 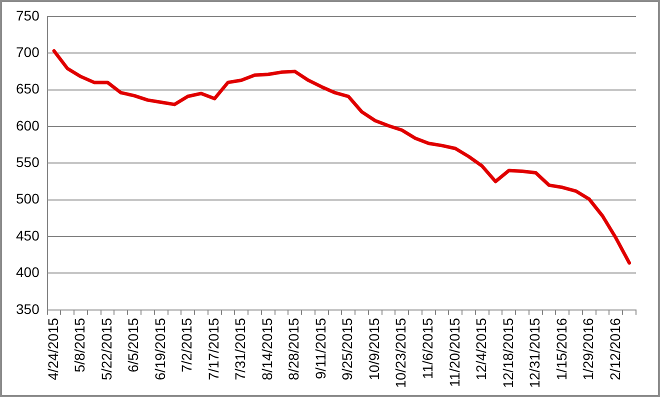 I want to click on x-tick-label: 9/25/2015, so click(x=347, y=349).